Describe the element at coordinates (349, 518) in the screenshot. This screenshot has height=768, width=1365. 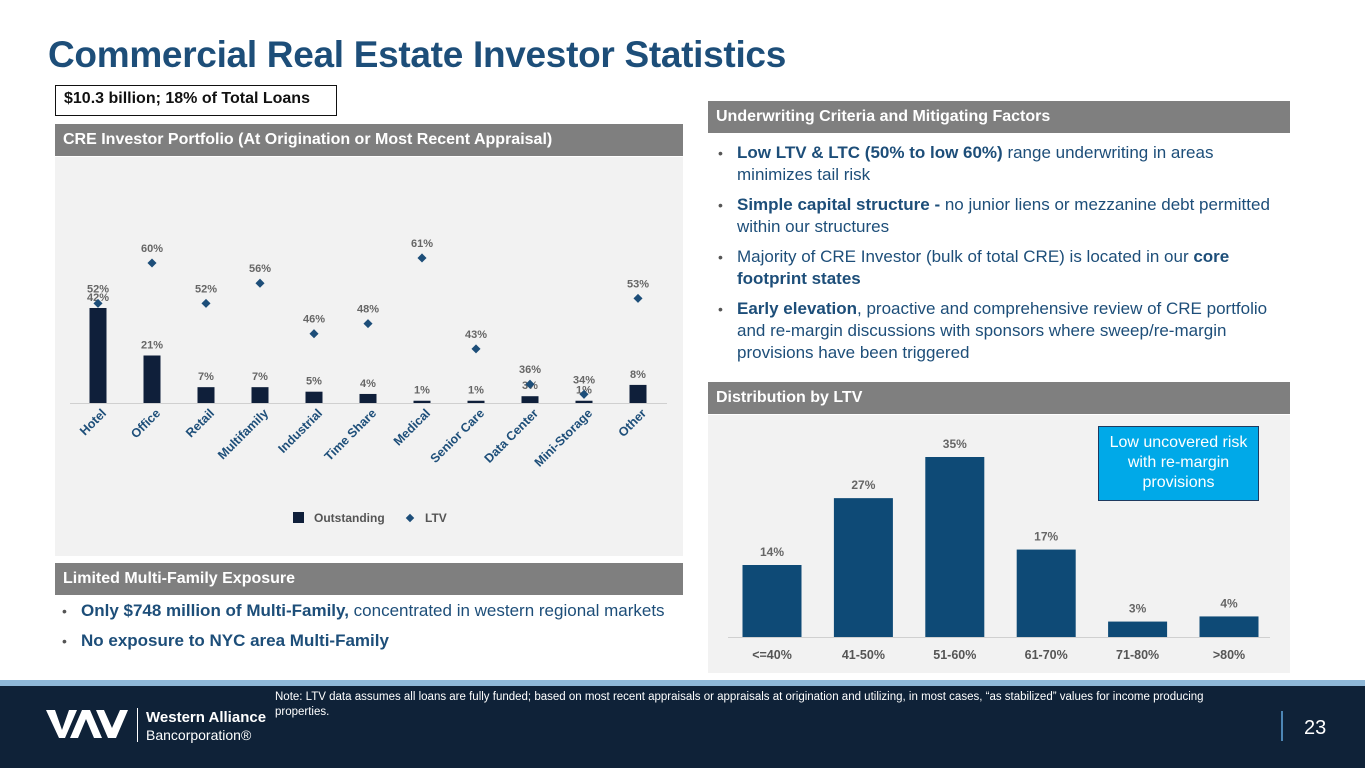
I see `legend-outstanding-label: Outstanding` at that location.